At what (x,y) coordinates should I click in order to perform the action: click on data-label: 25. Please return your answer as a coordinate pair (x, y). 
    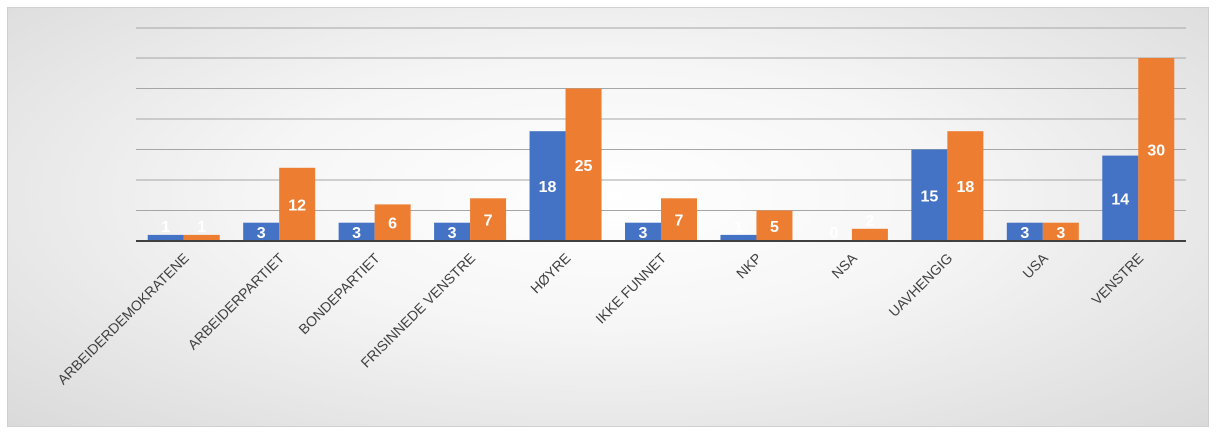
    Looking at the image, I should click on (584, 166).